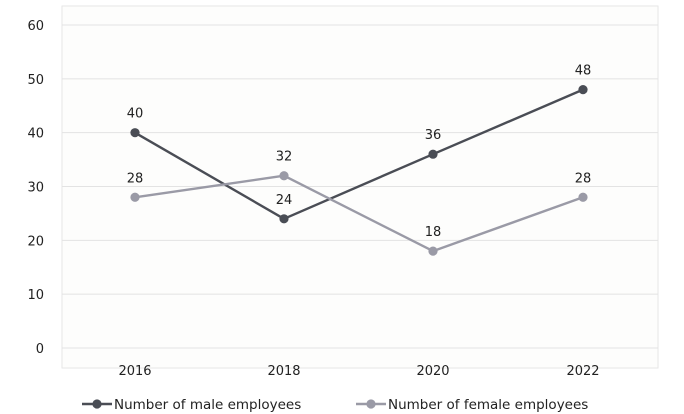  What do you see at coordinates (432, 371) in the screenshot?
I see `x-tick-label: 2020` at bounding box center [432, 371].